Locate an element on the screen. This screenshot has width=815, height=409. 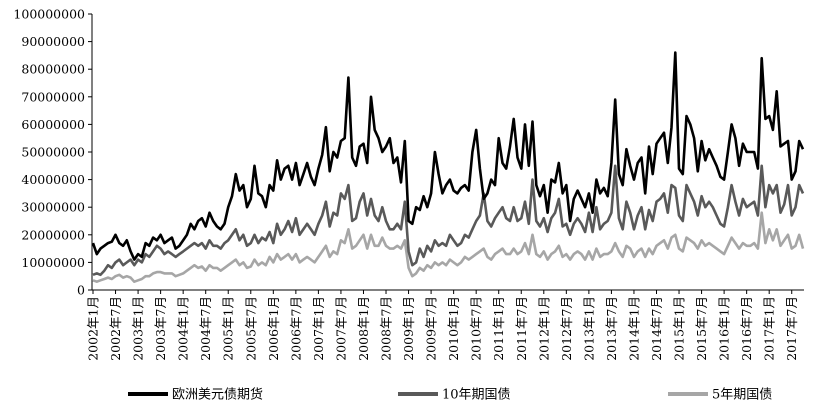
x-tick-label: 2014年7月 is located at coordinates (656, 328).